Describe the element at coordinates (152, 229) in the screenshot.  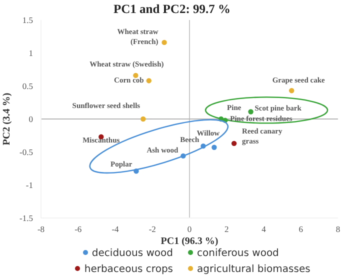
I see `x-tick-label: -2` at that location.